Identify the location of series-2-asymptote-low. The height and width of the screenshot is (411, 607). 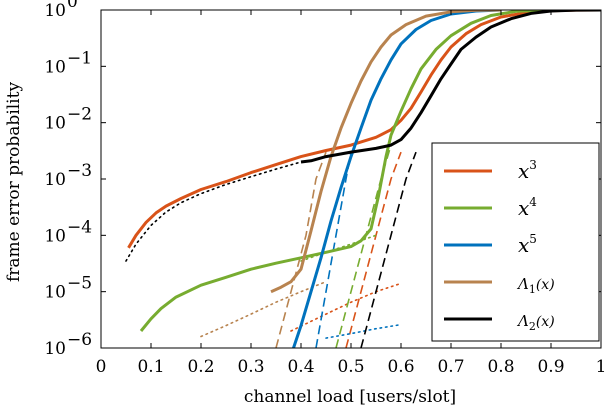
(363, 331).